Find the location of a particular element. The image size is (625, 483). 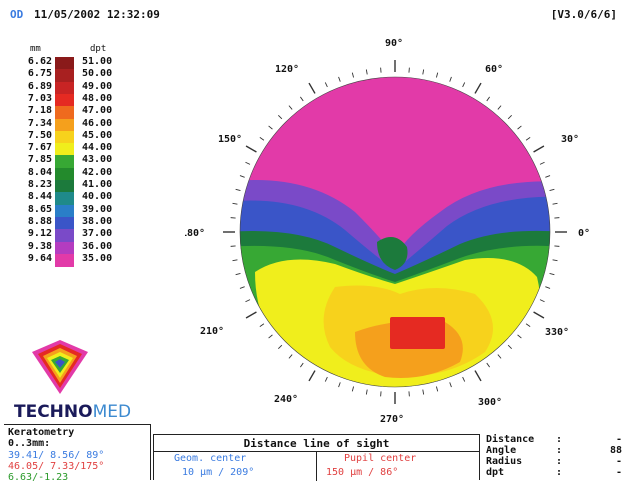

scale-mm-value: 7.50 is located at coordinates (29, 135).